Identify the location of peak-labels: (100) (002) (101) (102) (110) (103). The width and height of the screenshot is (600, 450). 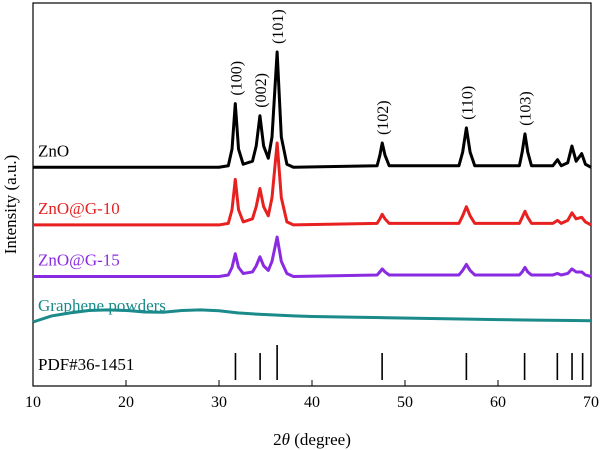
(381, 72).